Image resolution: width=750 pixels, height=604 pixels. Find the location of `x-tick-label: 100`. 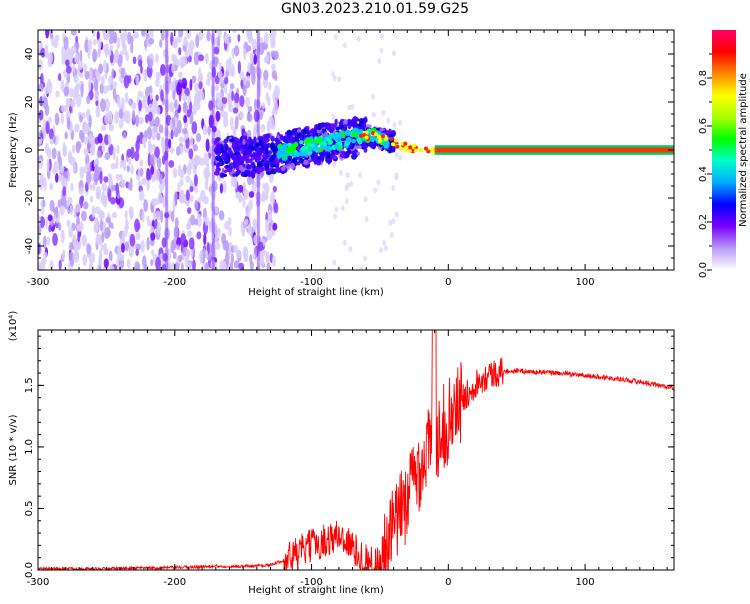

x-tick-label: 100 is located at coordinates (585, 582).